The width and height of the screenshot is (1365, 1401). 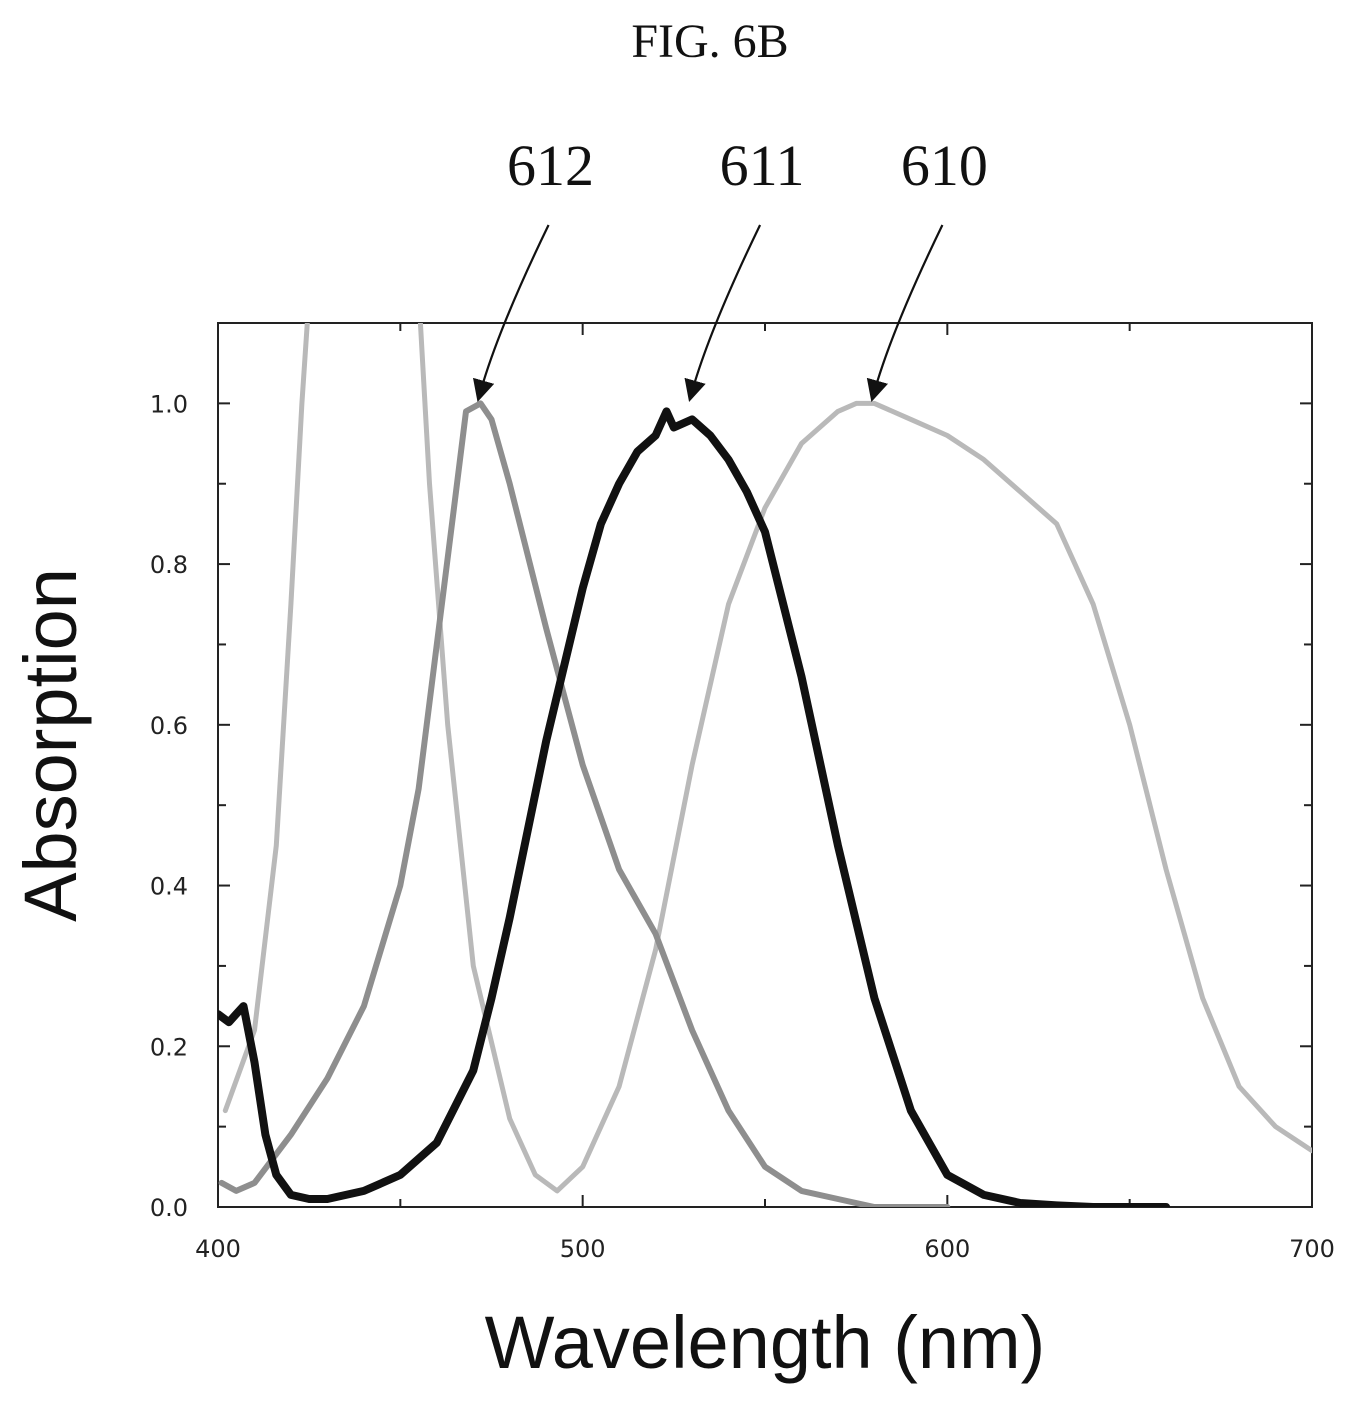 I want to click on y-tick-label: 1.0, so click(x=169, y=404).